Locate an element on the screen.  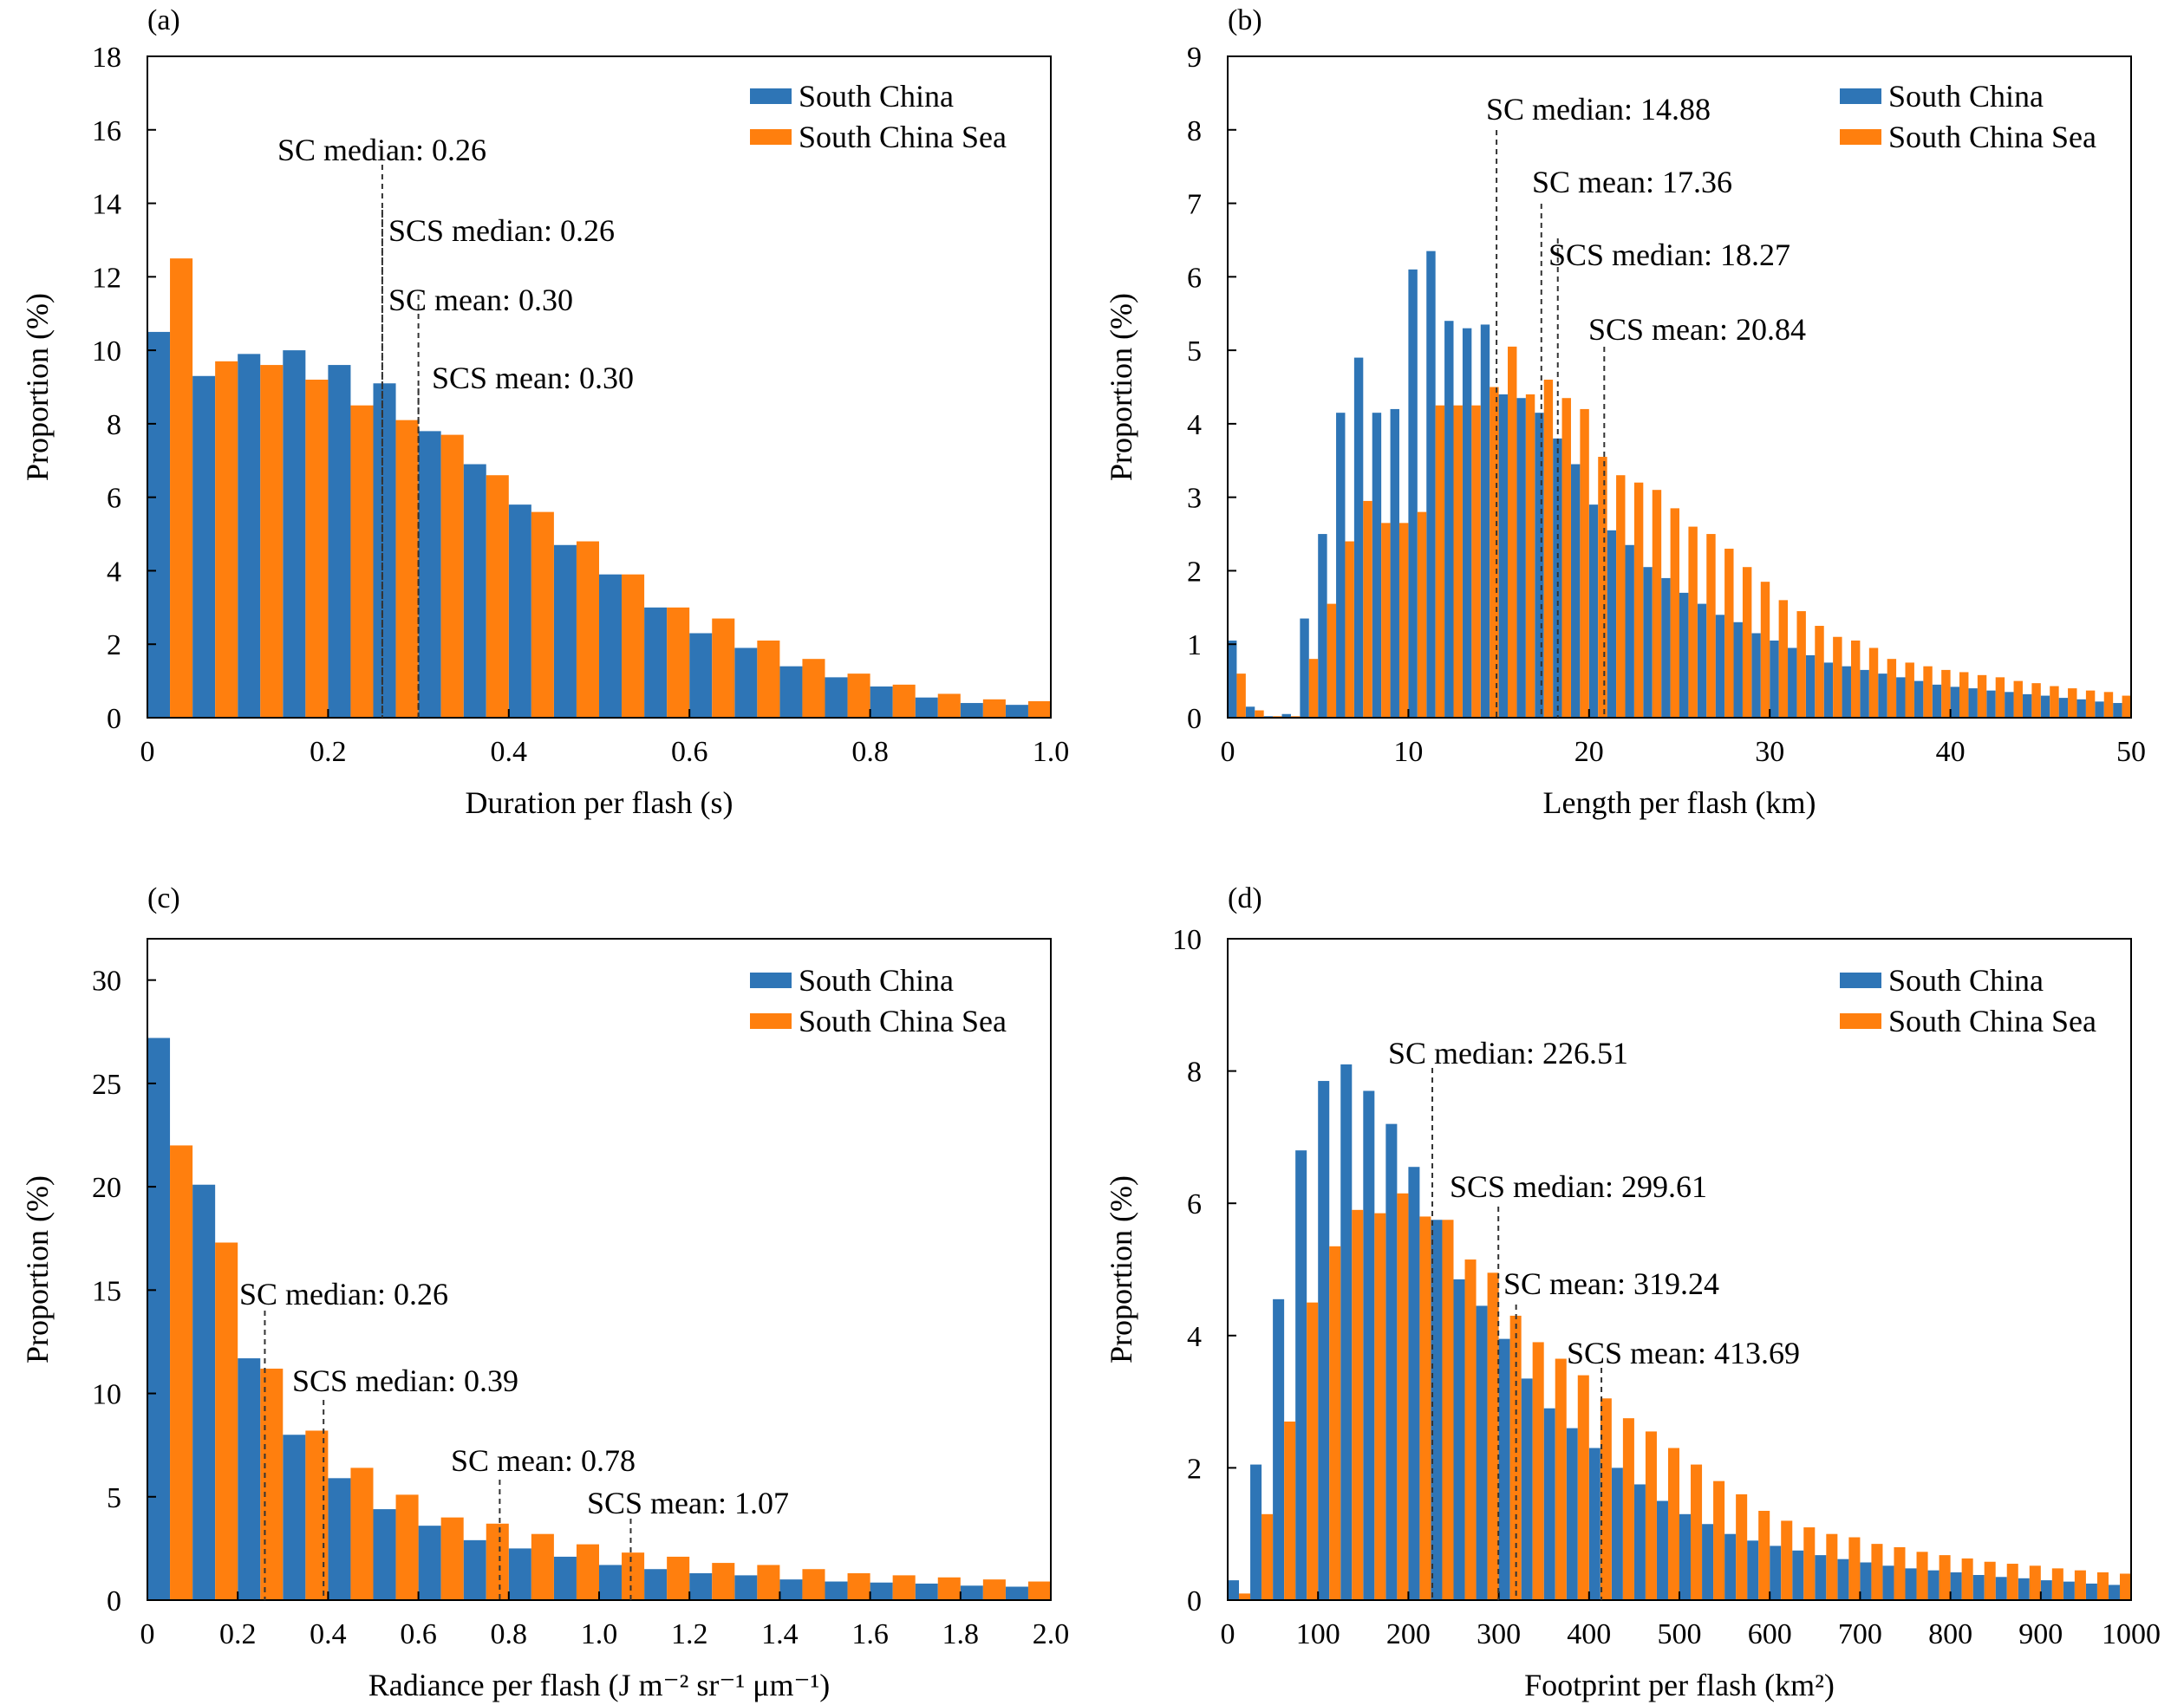
y-axis-title: Proportion (%) is located at coordinates (1121, 387).